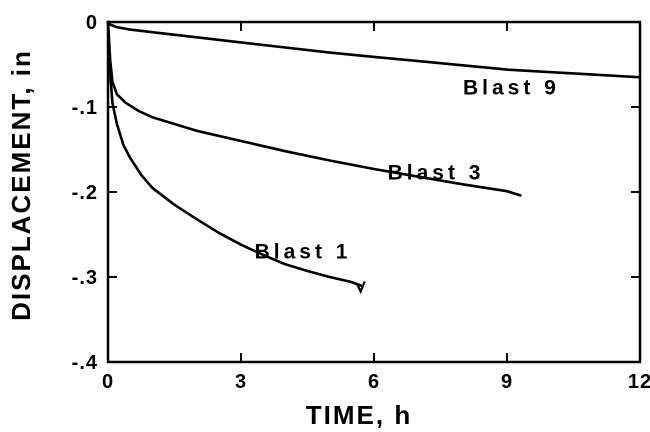 This screenshot has height=432, width=650. Describe the element at coordinates (21, 185) in the screenshot. I see `y-axis-title: DISPLACEMENT, in` at that location.